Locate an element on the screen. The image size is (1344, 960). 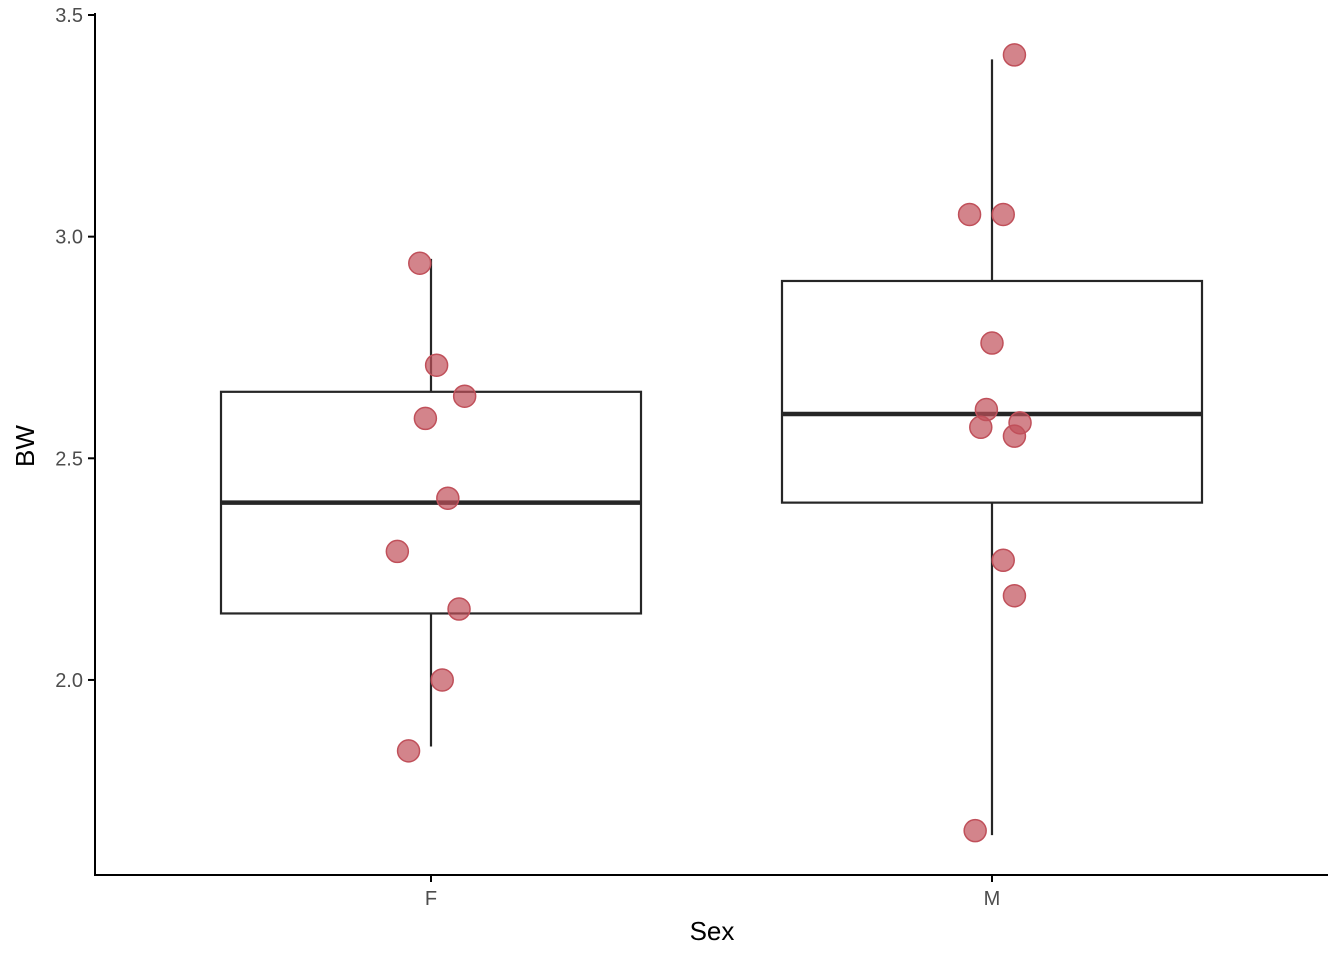
y-ticks: 2.0 2.5 3.0 3.5 is located at coordinates (75, 348).